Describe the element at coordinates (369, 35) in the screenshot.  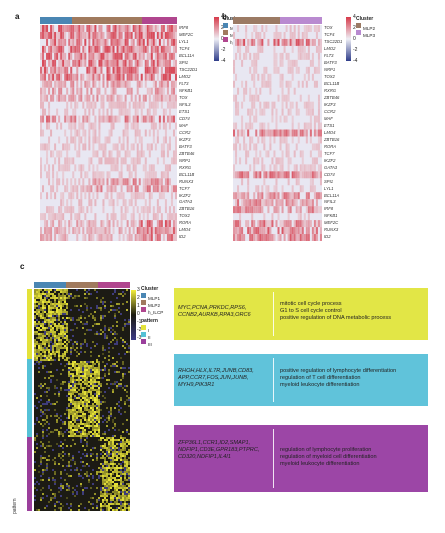
I see `legend-label: MLP3` at that location.